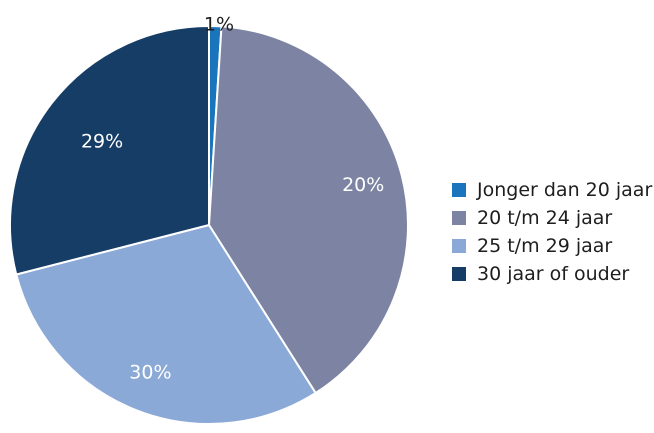 The height and width of the screenshot is (433, 654). What do you see at coordinates (219, 25) in the screenshot?
I see `slice-value-label: 1%` at bounding box center [219, 25].